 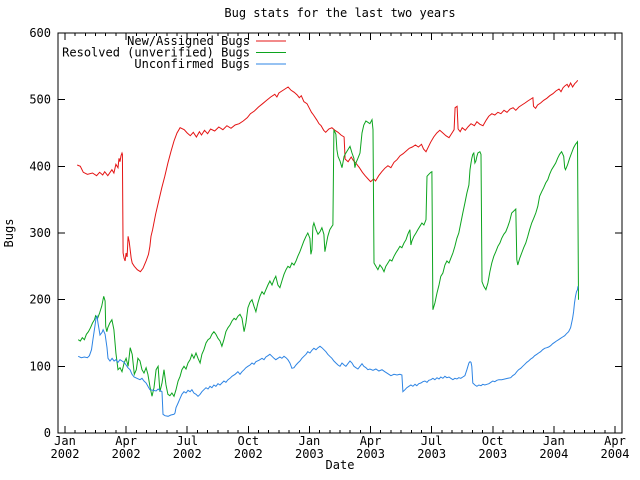 I want to click on chart-title: Bug stats for the last two years, so click(x=339, y=13).